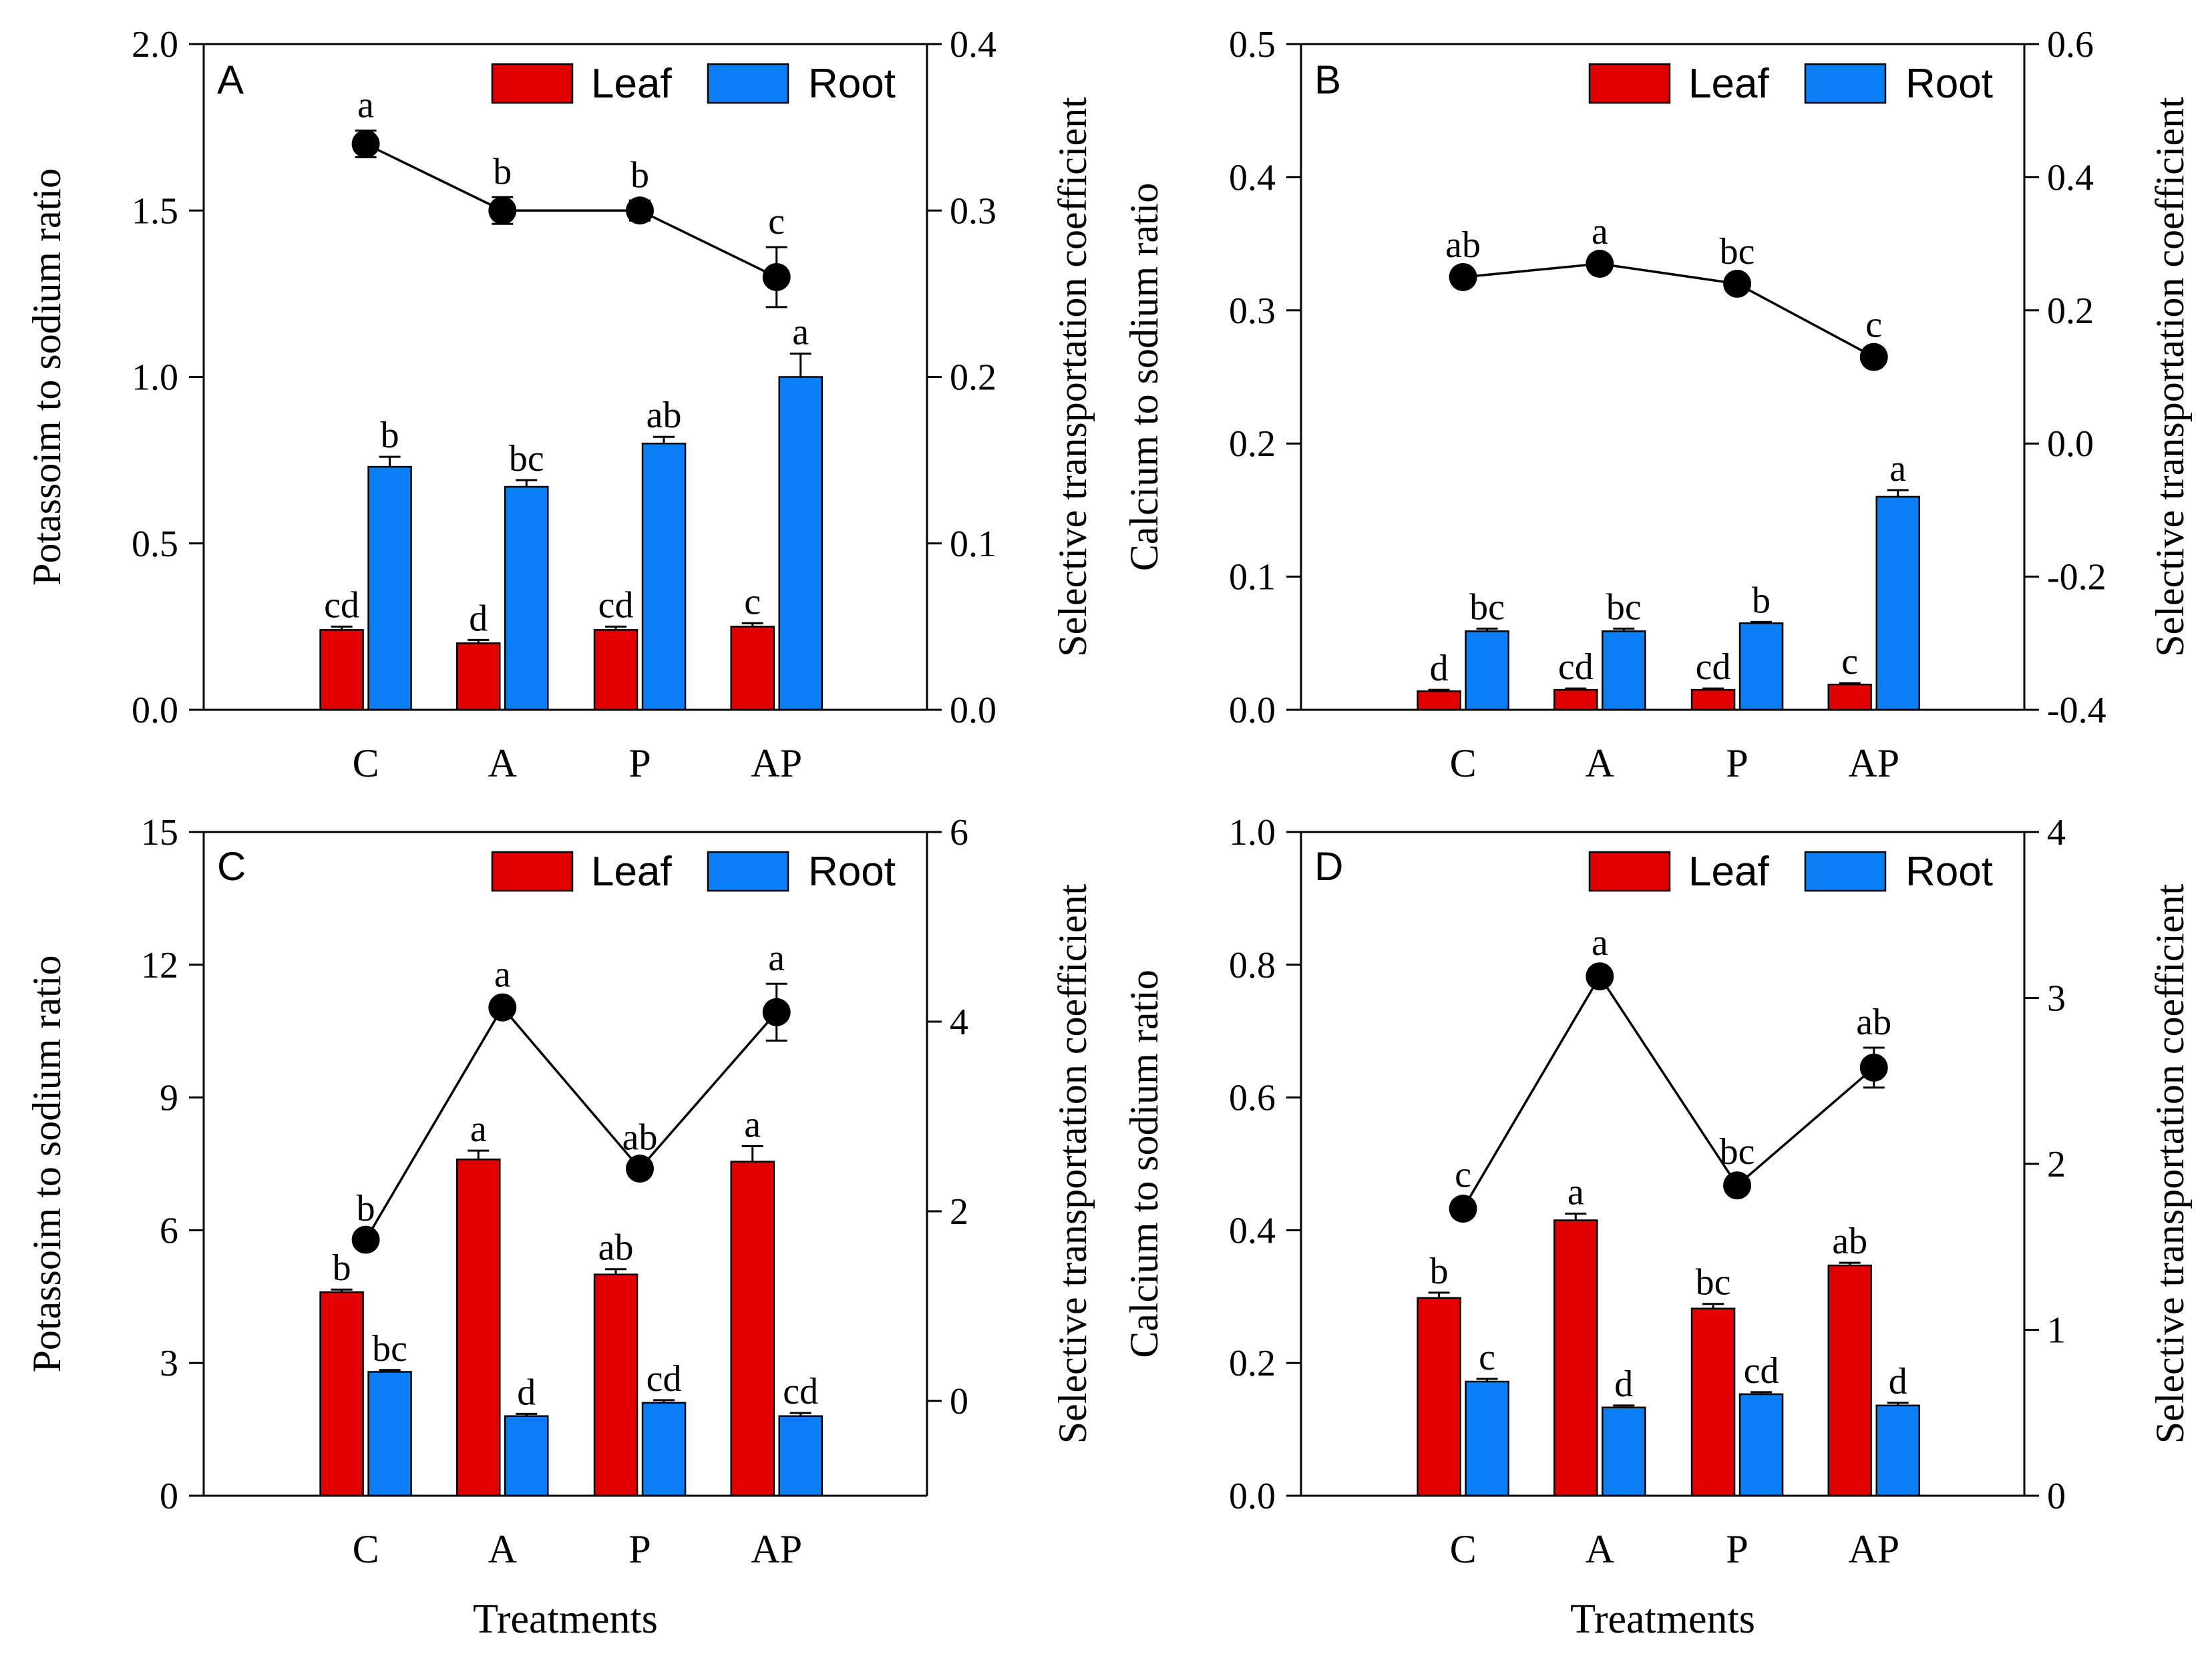  I want to click on bar-leaf-ap, so click(1849, 1380).